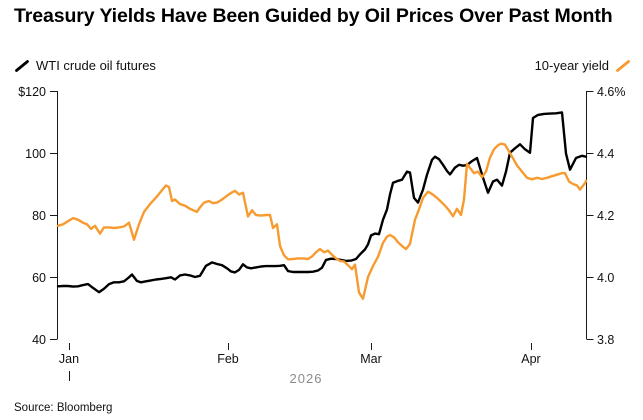  What do you see at coordinates (605, 154) in the screenshot?
I see `right-axis-tick-label: 4.4` at bounding box center [605, 154].